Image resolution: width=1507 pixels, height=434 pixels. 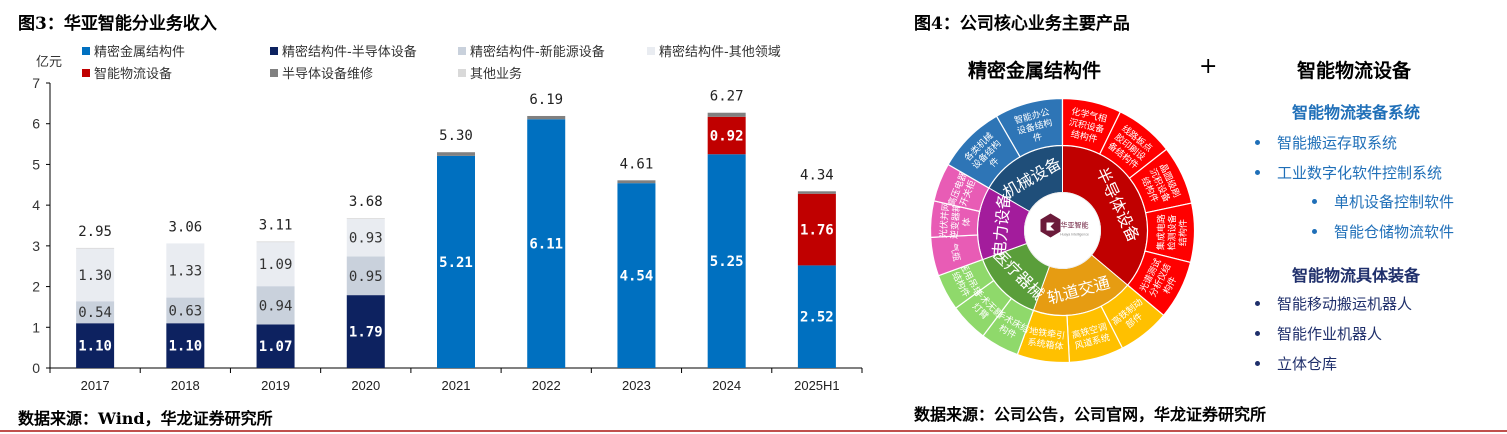 I want to click on legend-label: 精密结构件-其他领域, so click(x=720, y=52).